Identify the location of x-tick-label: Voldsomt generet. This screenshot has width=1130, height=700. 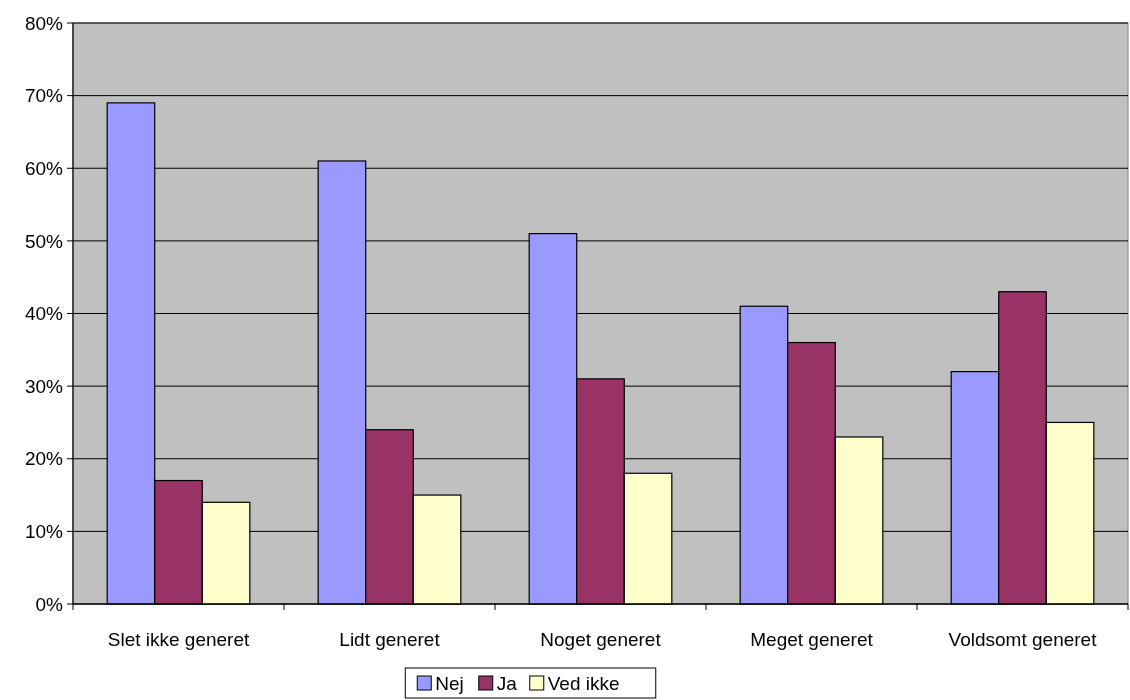
(1023, 639).